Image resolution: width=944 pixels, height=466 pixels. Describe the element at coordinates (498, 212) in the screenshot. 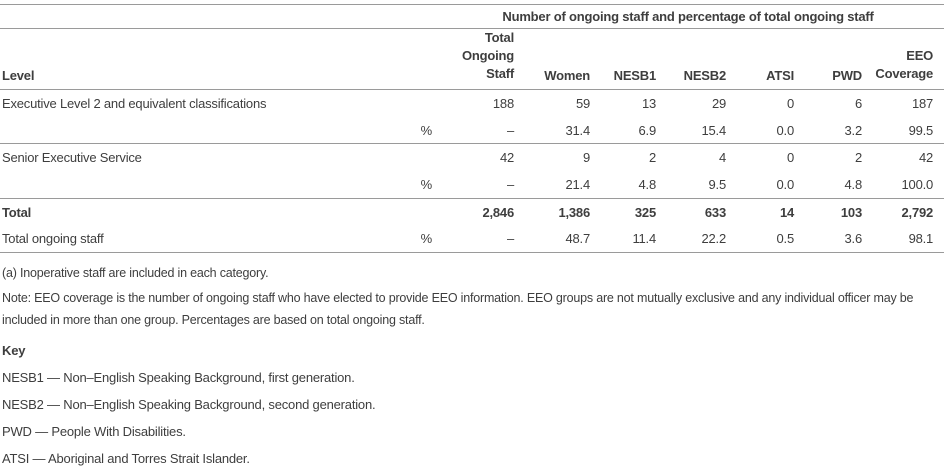

I see `value-cell: 2,846` at that location.